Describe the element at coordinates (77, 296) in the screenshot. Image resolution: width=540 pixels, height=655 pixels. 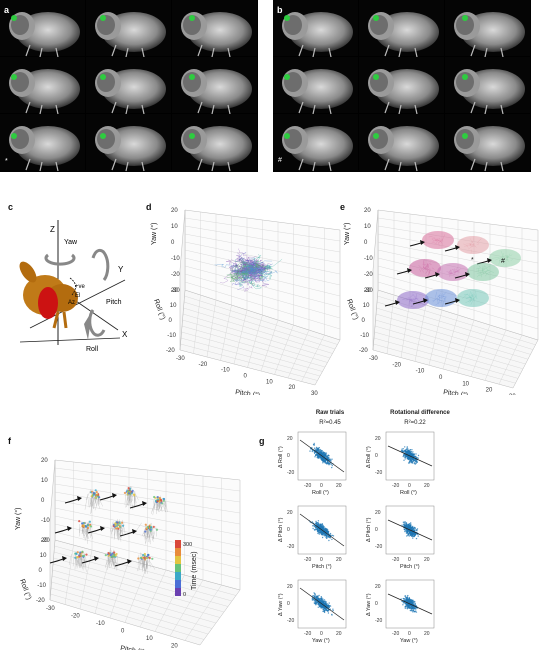
I see `elevation-label: El` at that location.